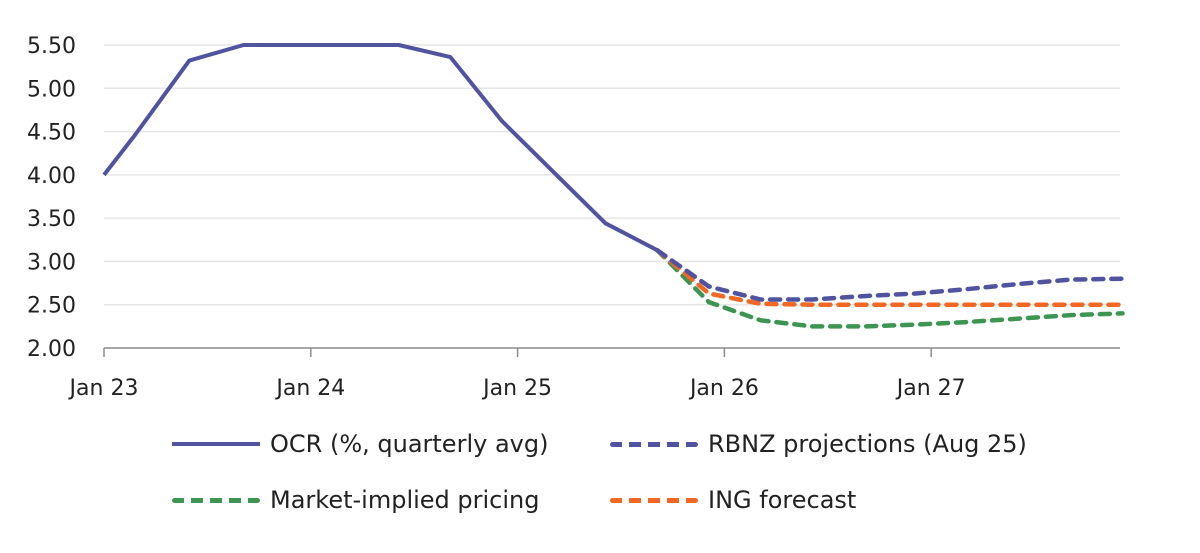 The width and height of the screenshot is (1200, 553). Describe the element at coordinates (930, 388) in the screenshot. I see `x-tick-label: Jan 27` at that location.